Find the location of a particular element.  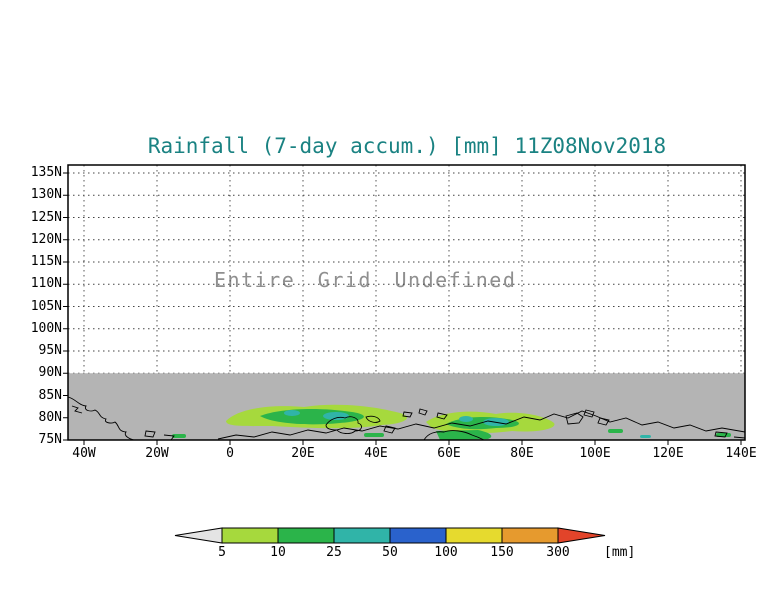

colorbar-tick-label: 5 is located at coordinates (222, 552).